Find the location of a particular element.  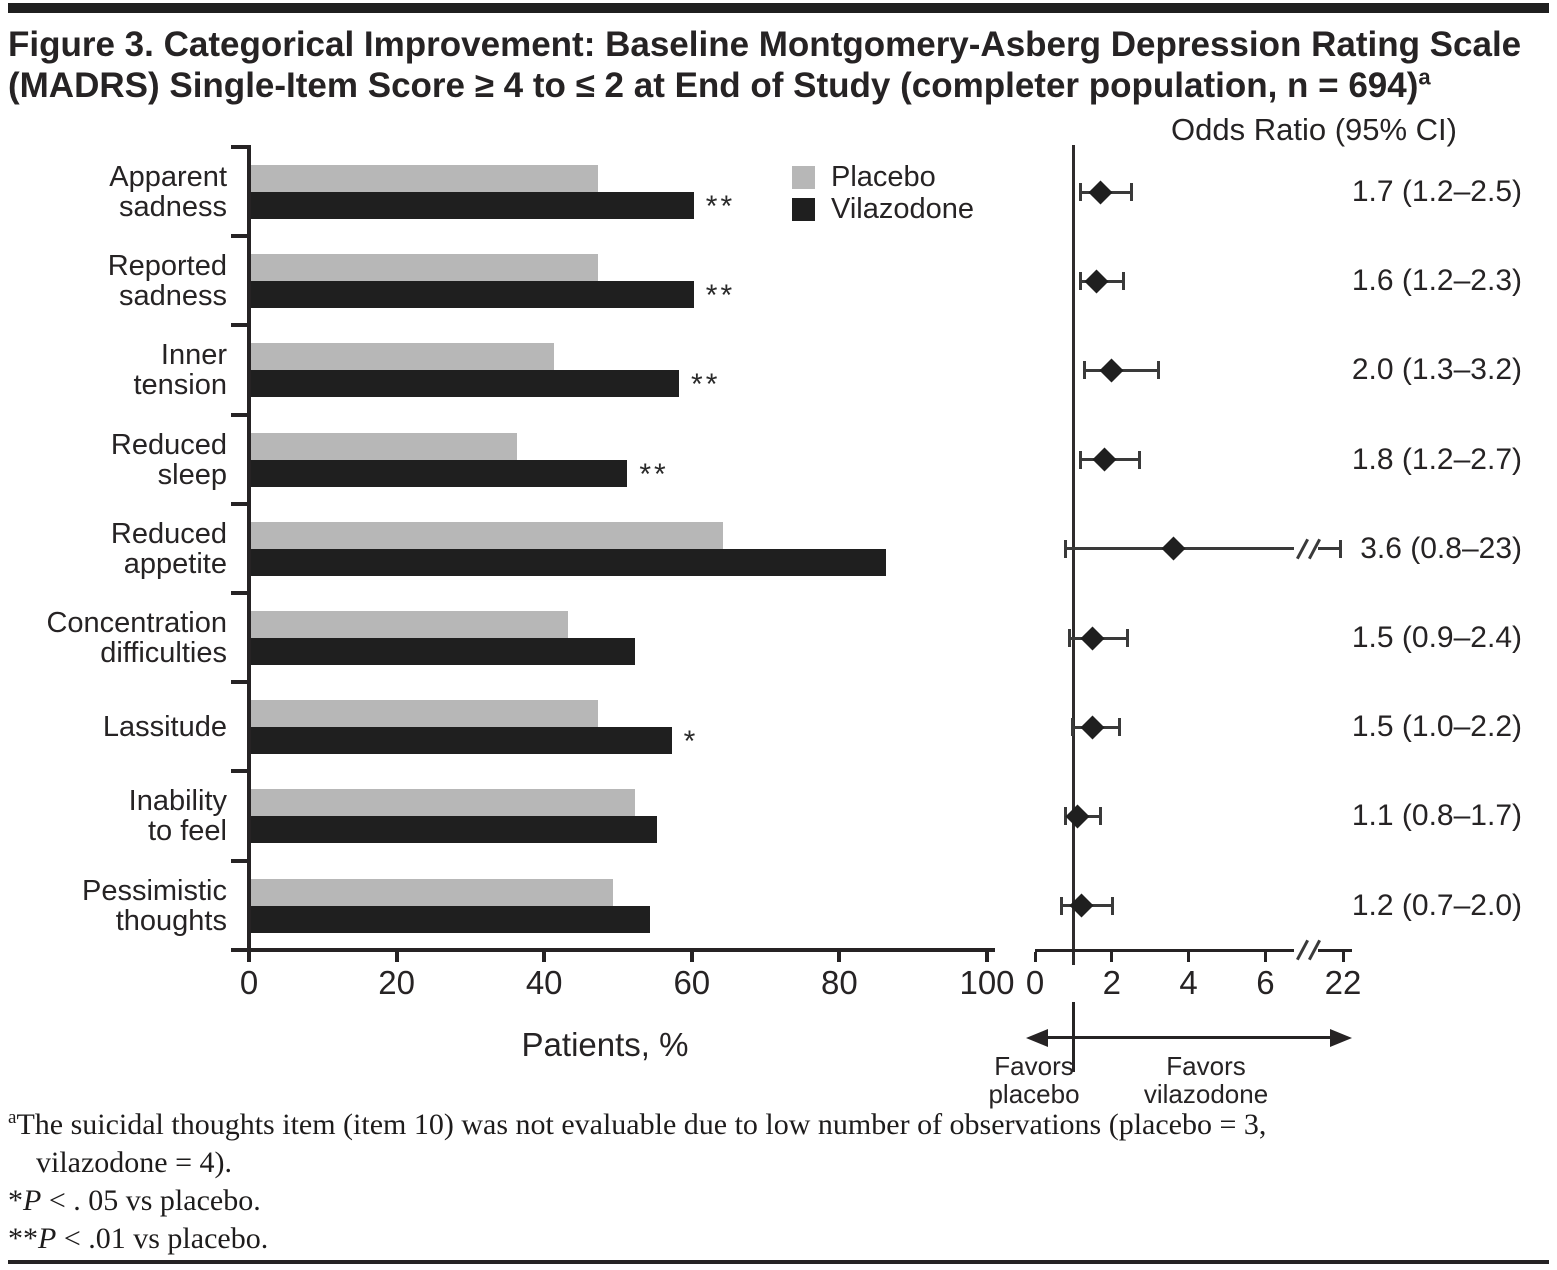

forest-axis-tick-label: 0 is located at coordinates (1035, 982).